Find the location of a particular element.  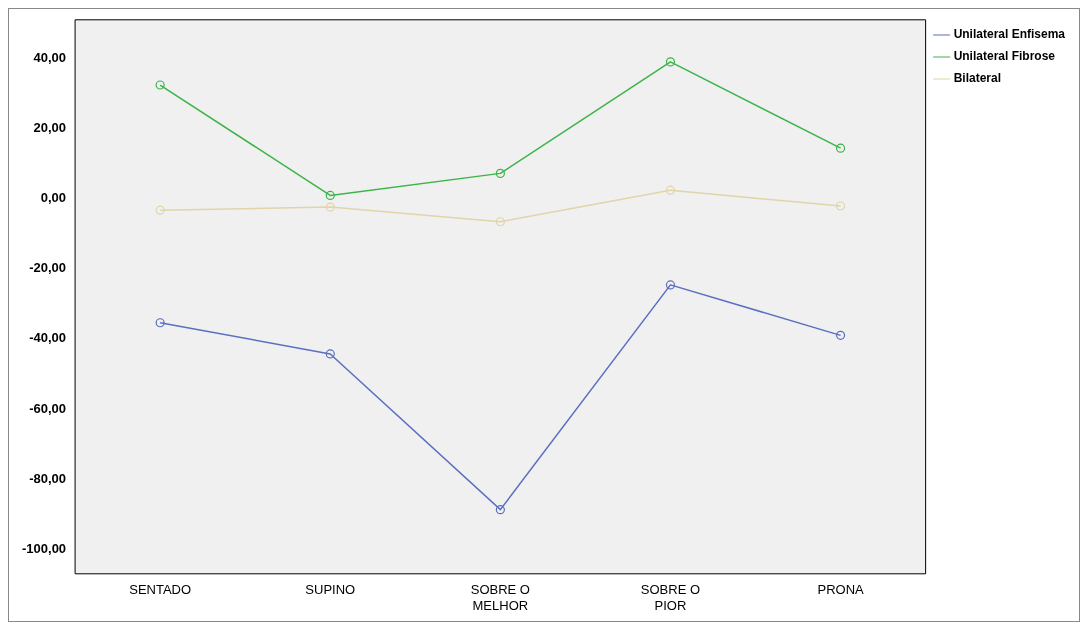

y-tick-label: 40,00 is located at coordinates (50, 57).